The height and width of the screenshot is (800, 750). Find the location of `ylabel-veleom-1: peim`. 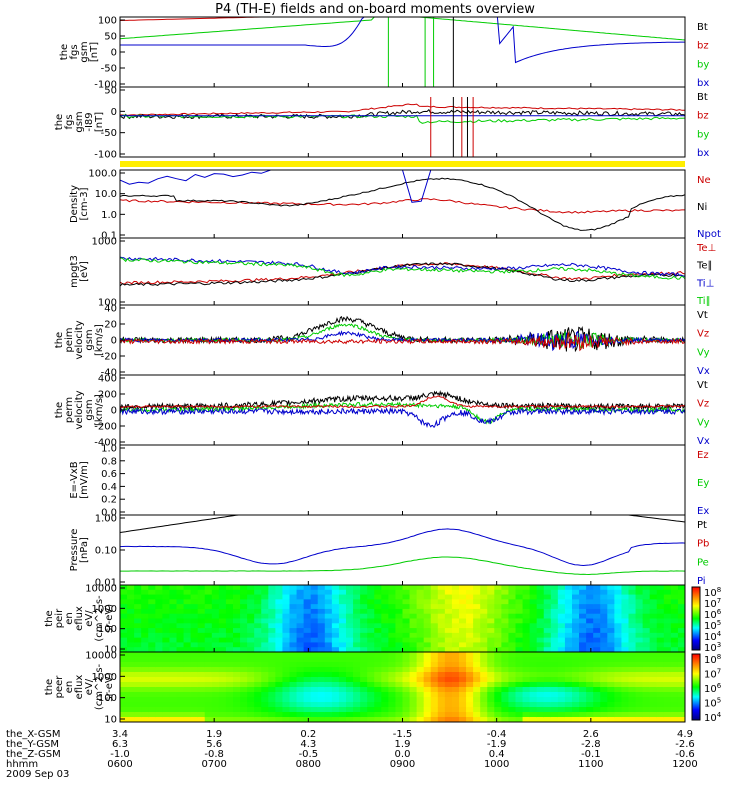

ylabel-veleom-1: peim is located at coordinates (69, 339).